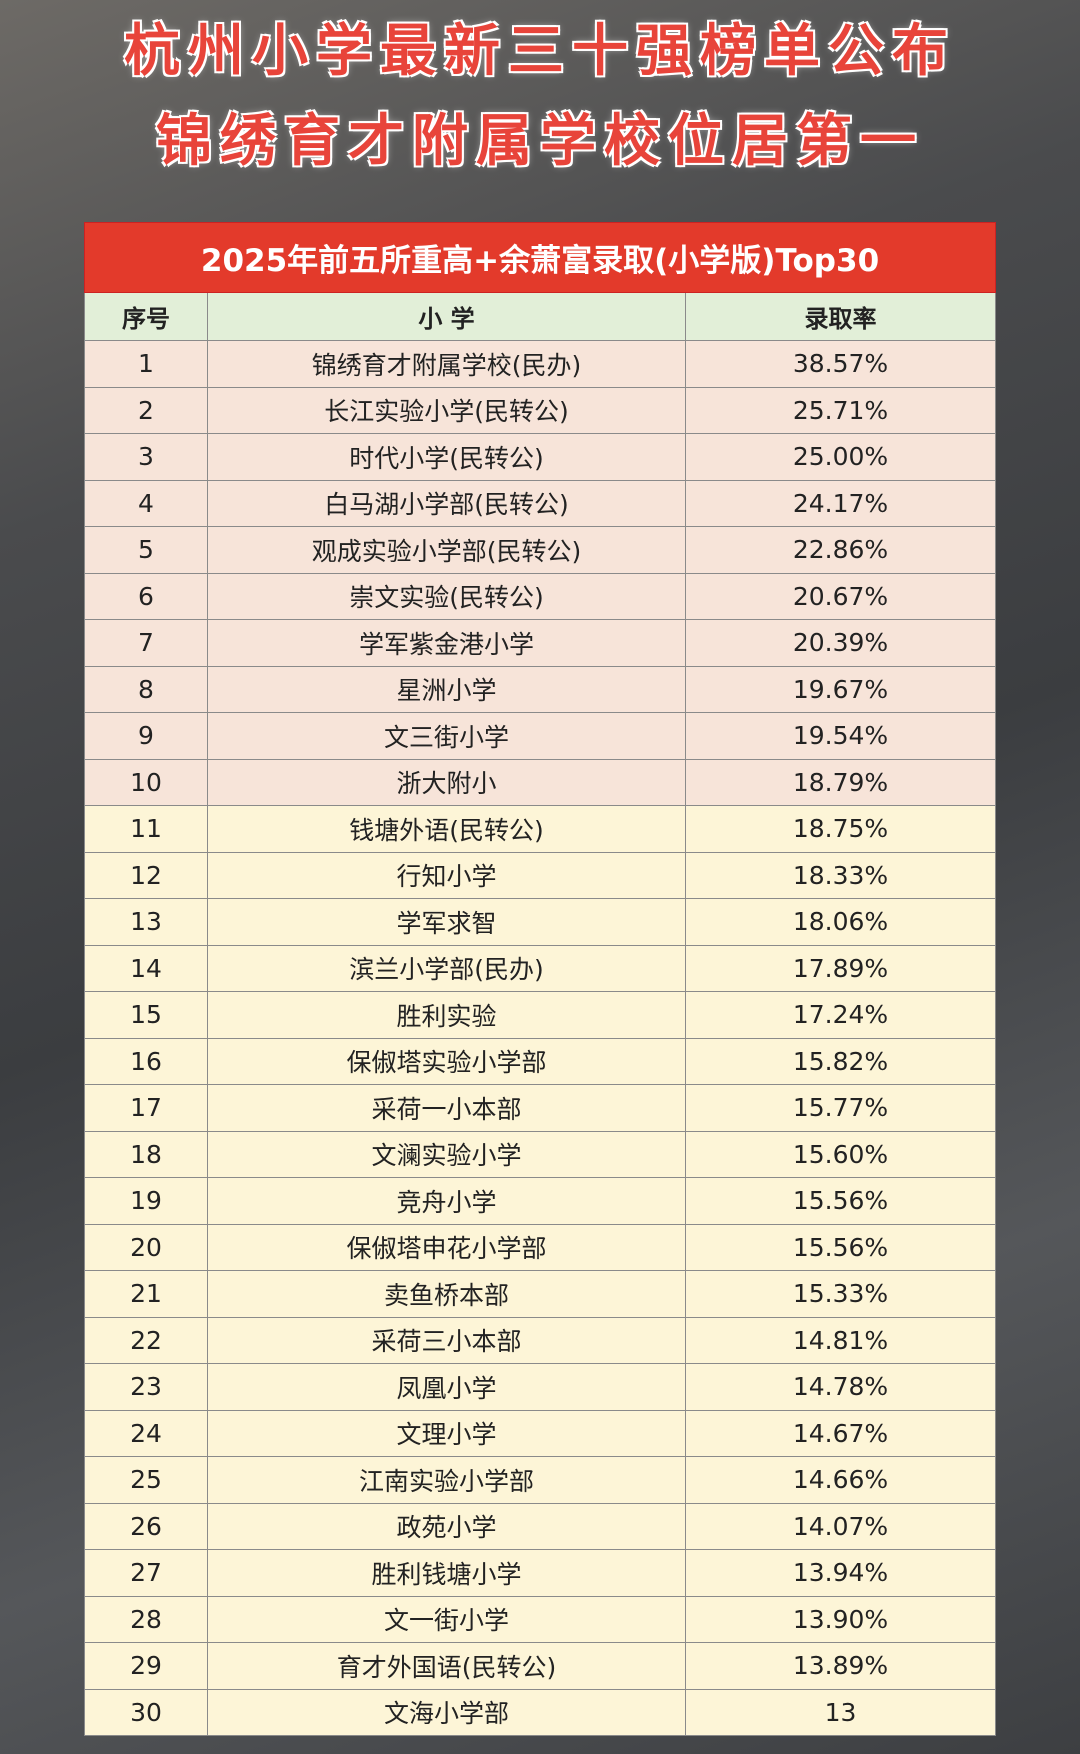 Image resolution: width=1080 pixels, height=1754 pixels. I want to click on caption-row: 2025年前五所重高+余萧富录取(小学版)Top30, so click(540, 257).